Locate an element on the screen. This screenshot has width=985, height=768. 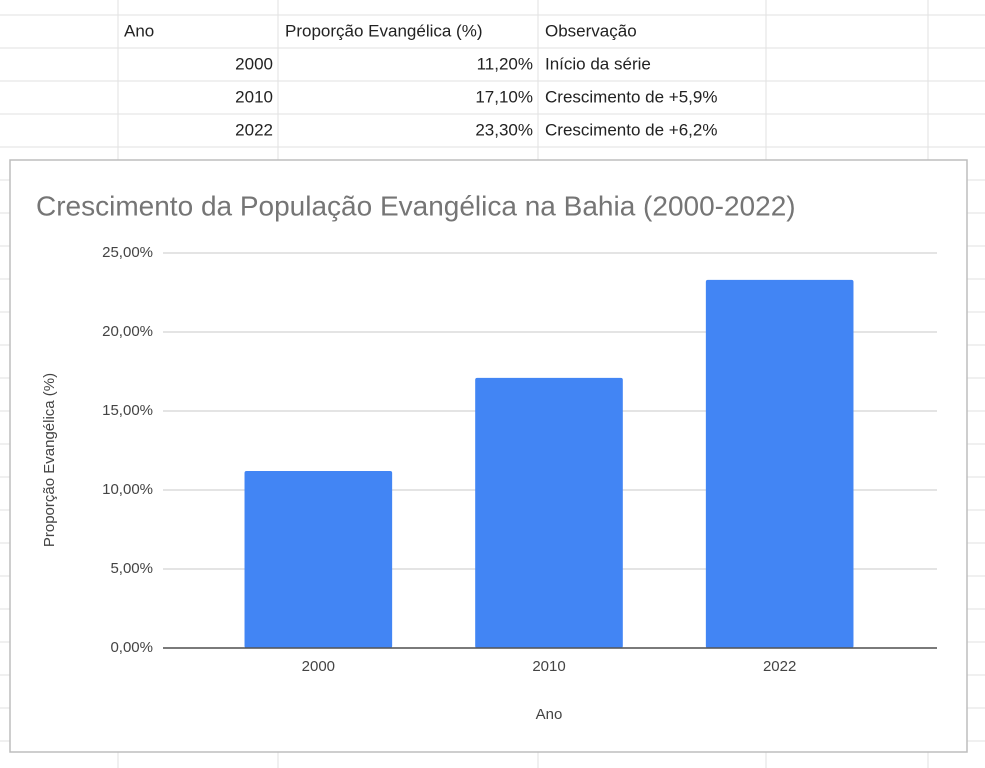
header-cell: Observação is located at coordinates (591, 30).